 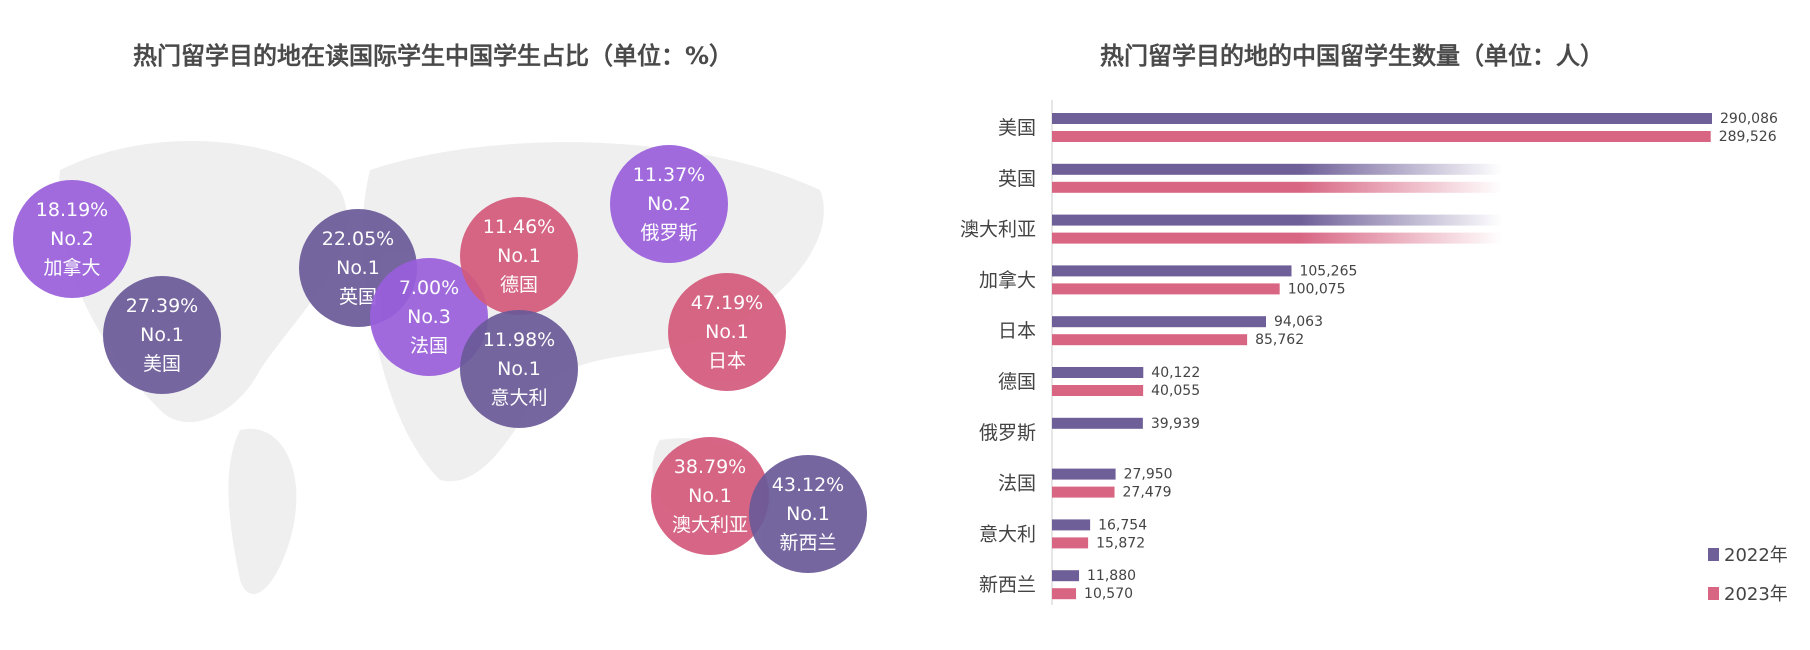 I want to click on data-label: 94,063, so click(x=1298, y=322).